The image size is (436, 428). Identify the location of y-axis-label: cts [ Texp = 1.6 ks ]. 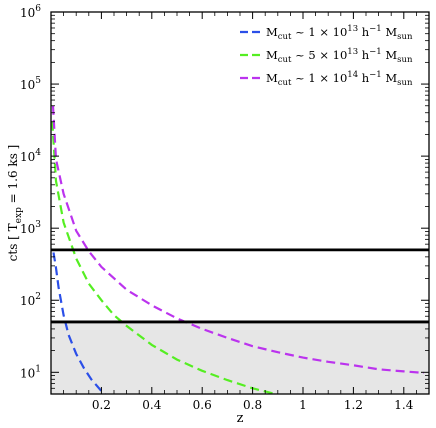
(15, 203).